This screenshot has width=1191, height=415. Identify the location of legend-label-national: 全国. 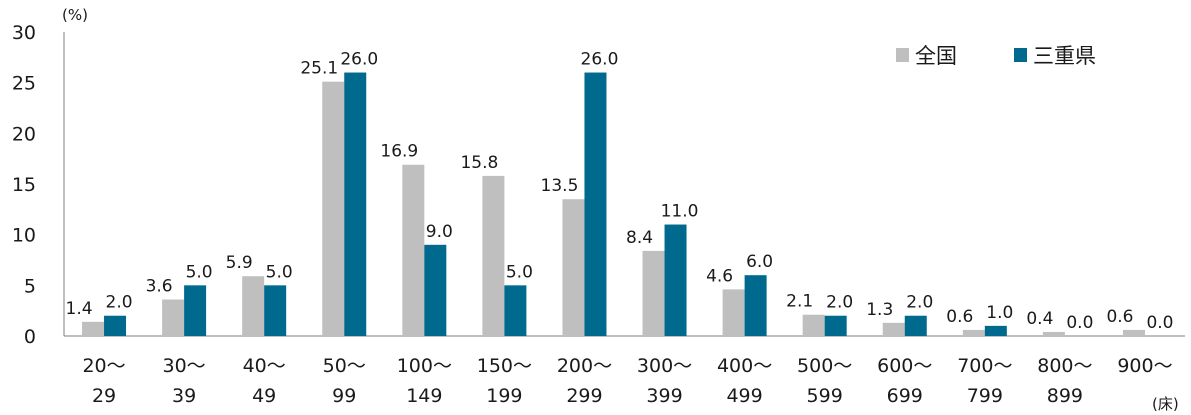
(936, 56).